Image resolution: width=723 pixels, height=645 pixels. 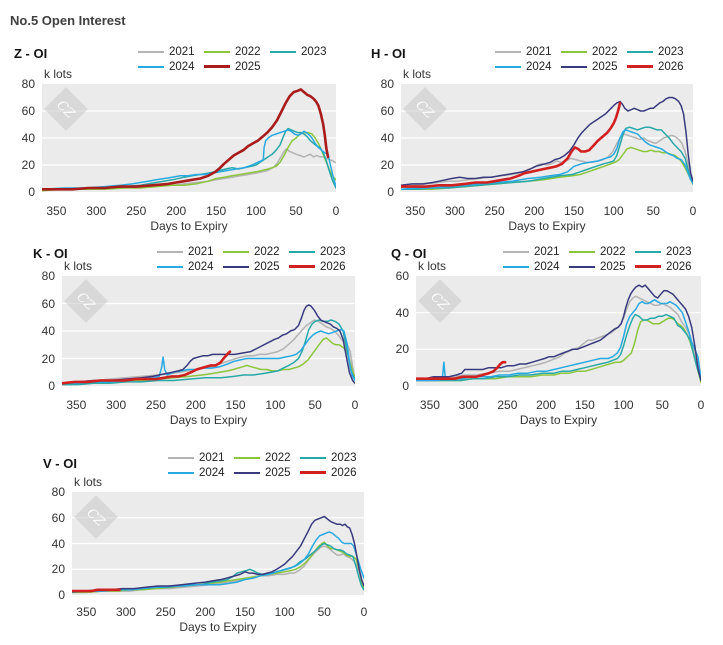 I want to click on x-axis-title: Days to Expiry, so click(x=189, y=226).